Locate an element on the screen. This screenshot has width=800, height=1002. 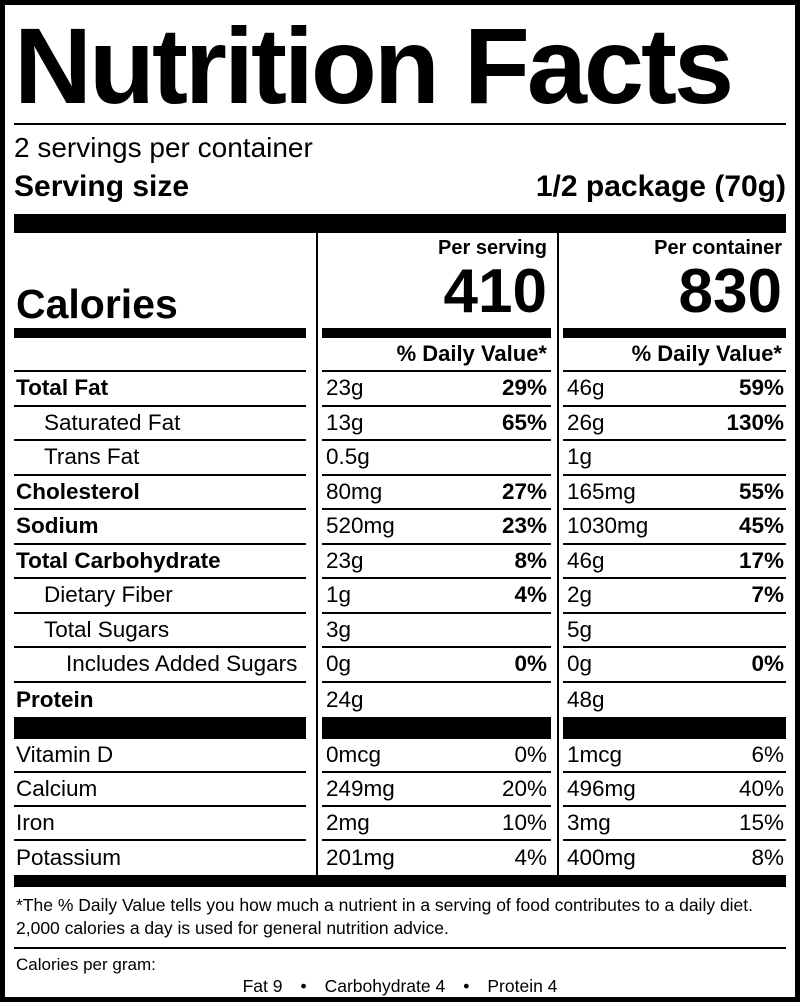
serving-size-value: 1/2 package (70g) is located at coordinates (660, 186).